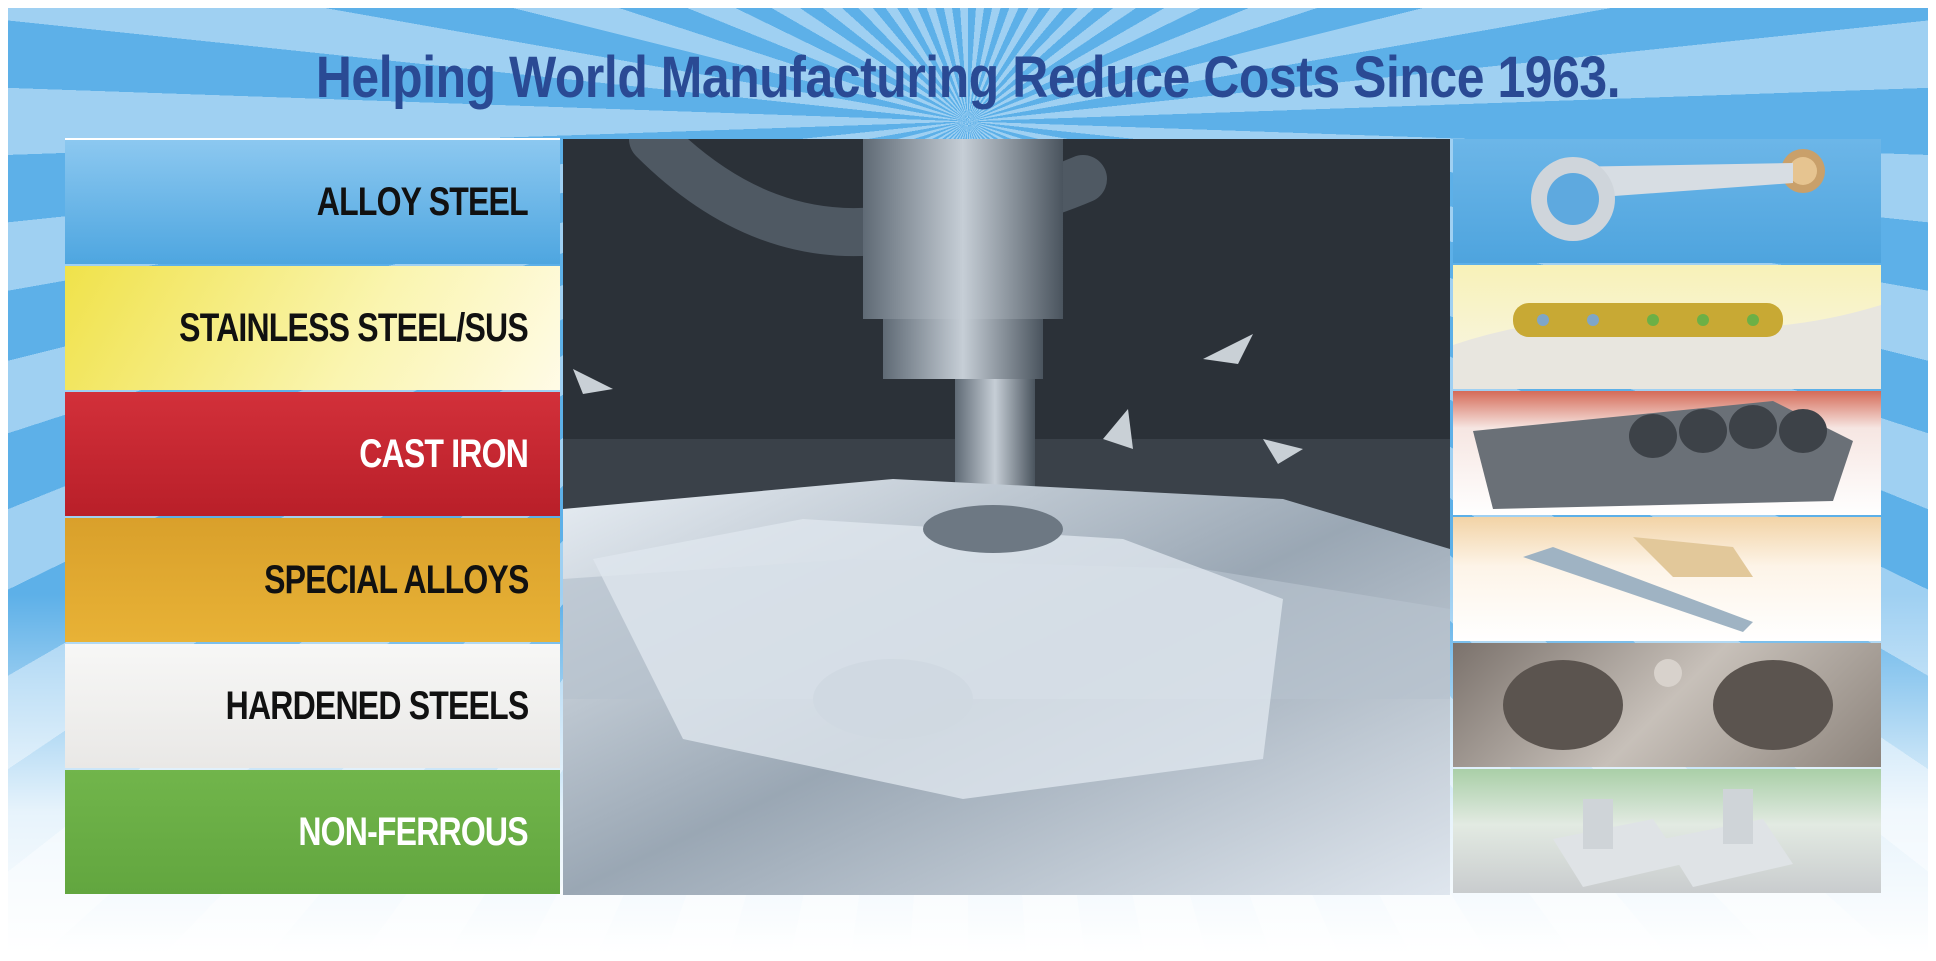 This screenshot has height=961, width=1936. I want to click on category-stainless-steel: STAINLESS STEEL/SUS, so click(312, 328).